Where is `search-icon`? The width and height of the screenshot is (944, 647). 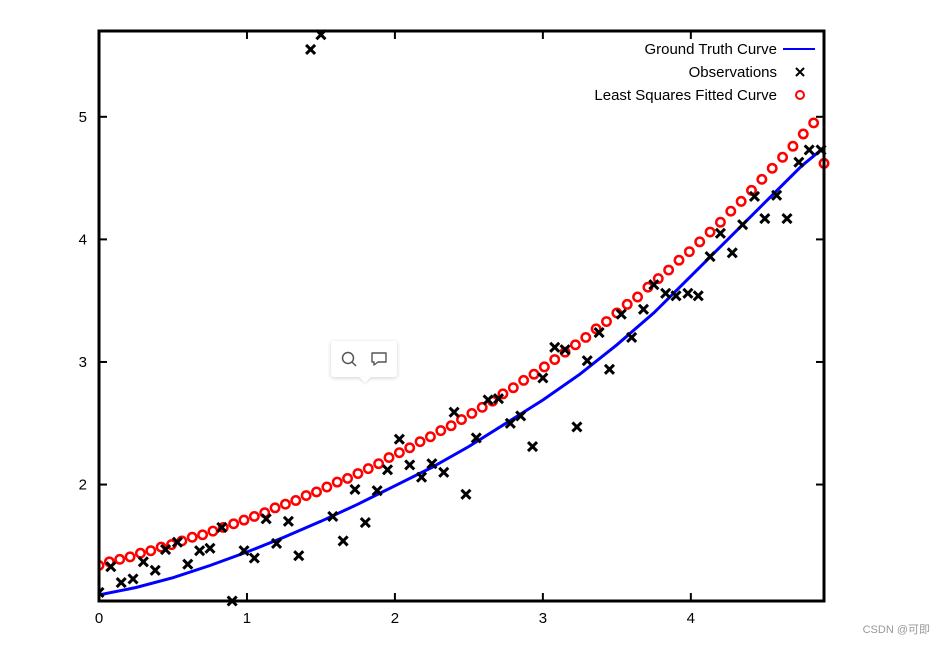 search-icon is located at coordinates (349, 359).